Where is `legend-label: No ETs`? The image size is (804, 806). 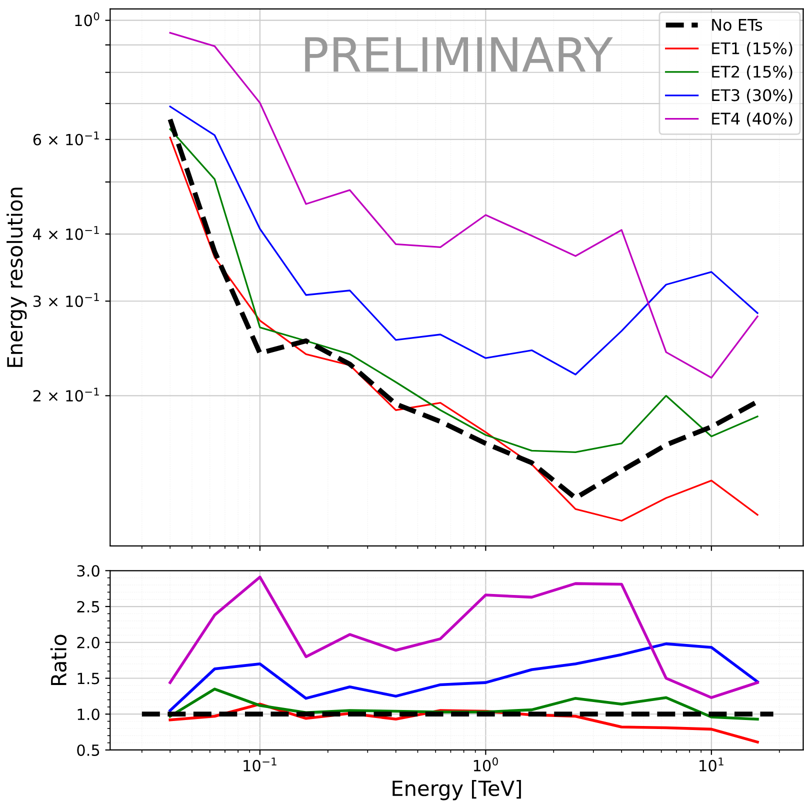
legend-label: No ETs is located at coordinates (737, 25).